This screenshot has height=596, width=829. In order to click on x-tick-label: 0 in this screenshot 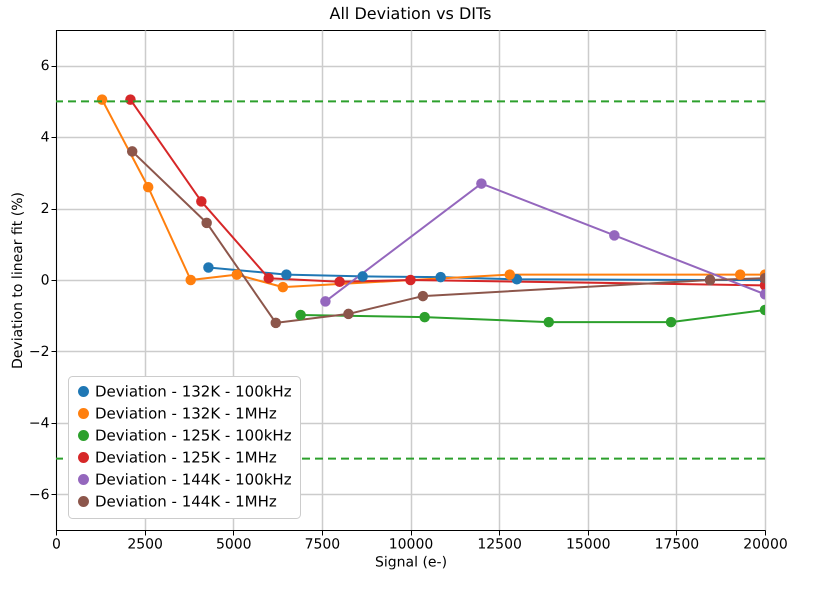, I will do `click(56, 544)`.